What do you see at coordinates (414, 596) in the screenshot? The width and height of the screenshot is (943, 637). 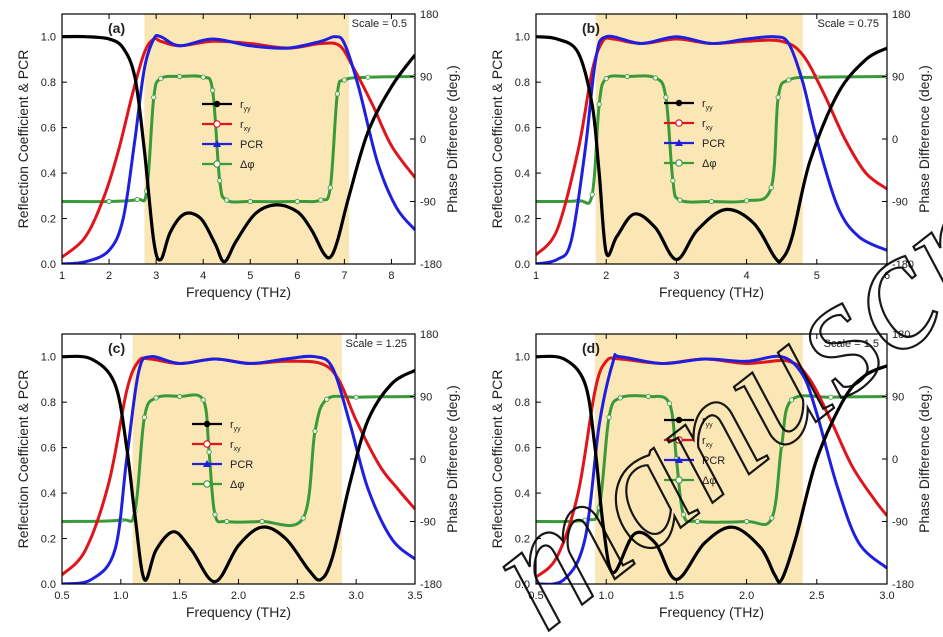 I see `x-tick-label: 3.5` at bounding box center [414, 596].